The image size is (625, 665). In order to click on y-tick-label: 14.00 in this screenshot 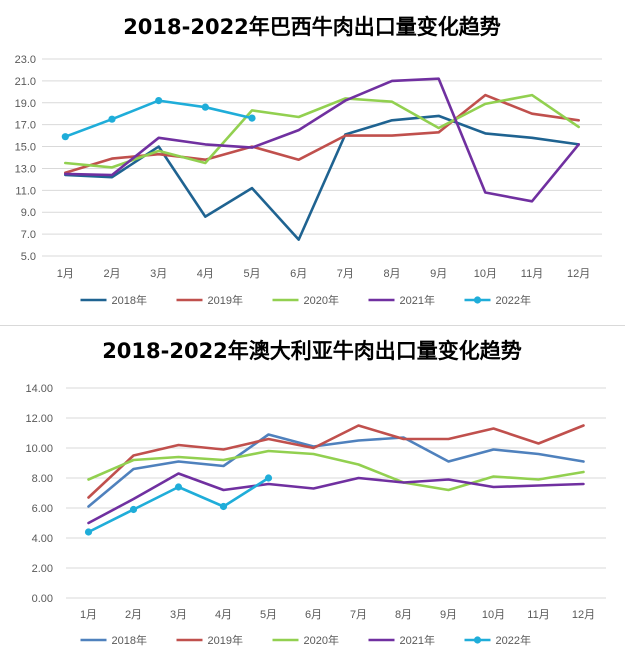, I will do `click(39, 389)`.